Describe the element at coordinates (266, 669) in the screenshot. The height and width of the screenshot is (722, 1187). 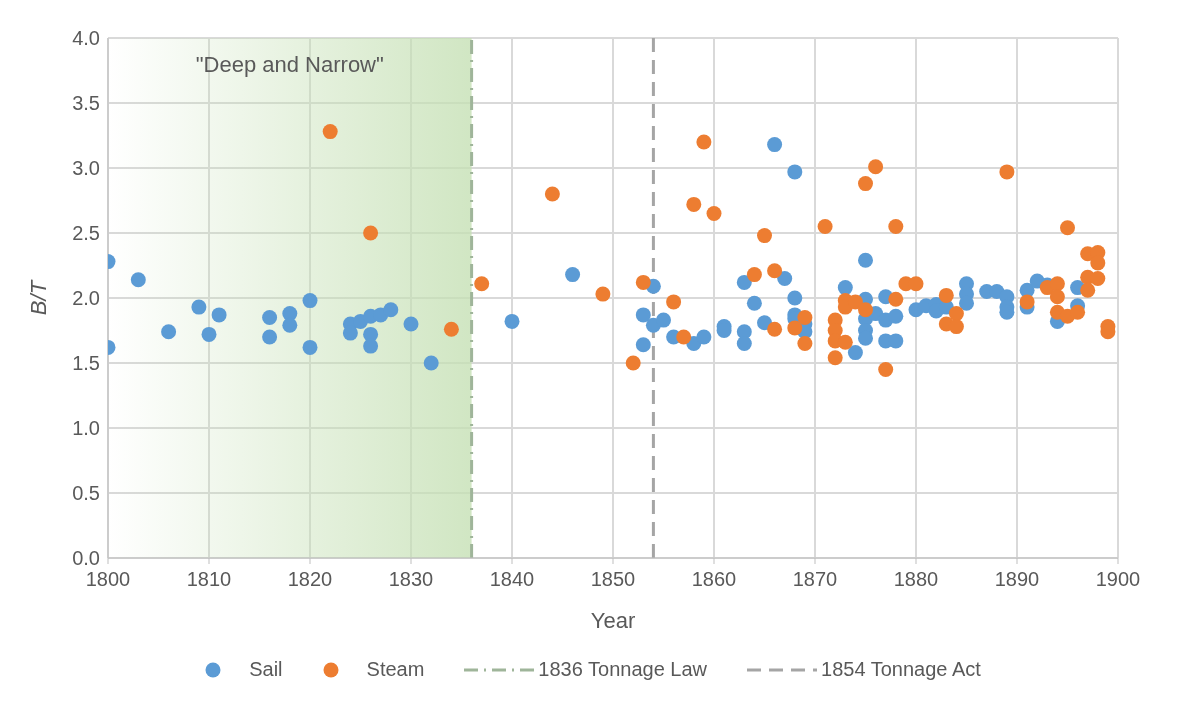
I see `legend-label: Sail` at that location.